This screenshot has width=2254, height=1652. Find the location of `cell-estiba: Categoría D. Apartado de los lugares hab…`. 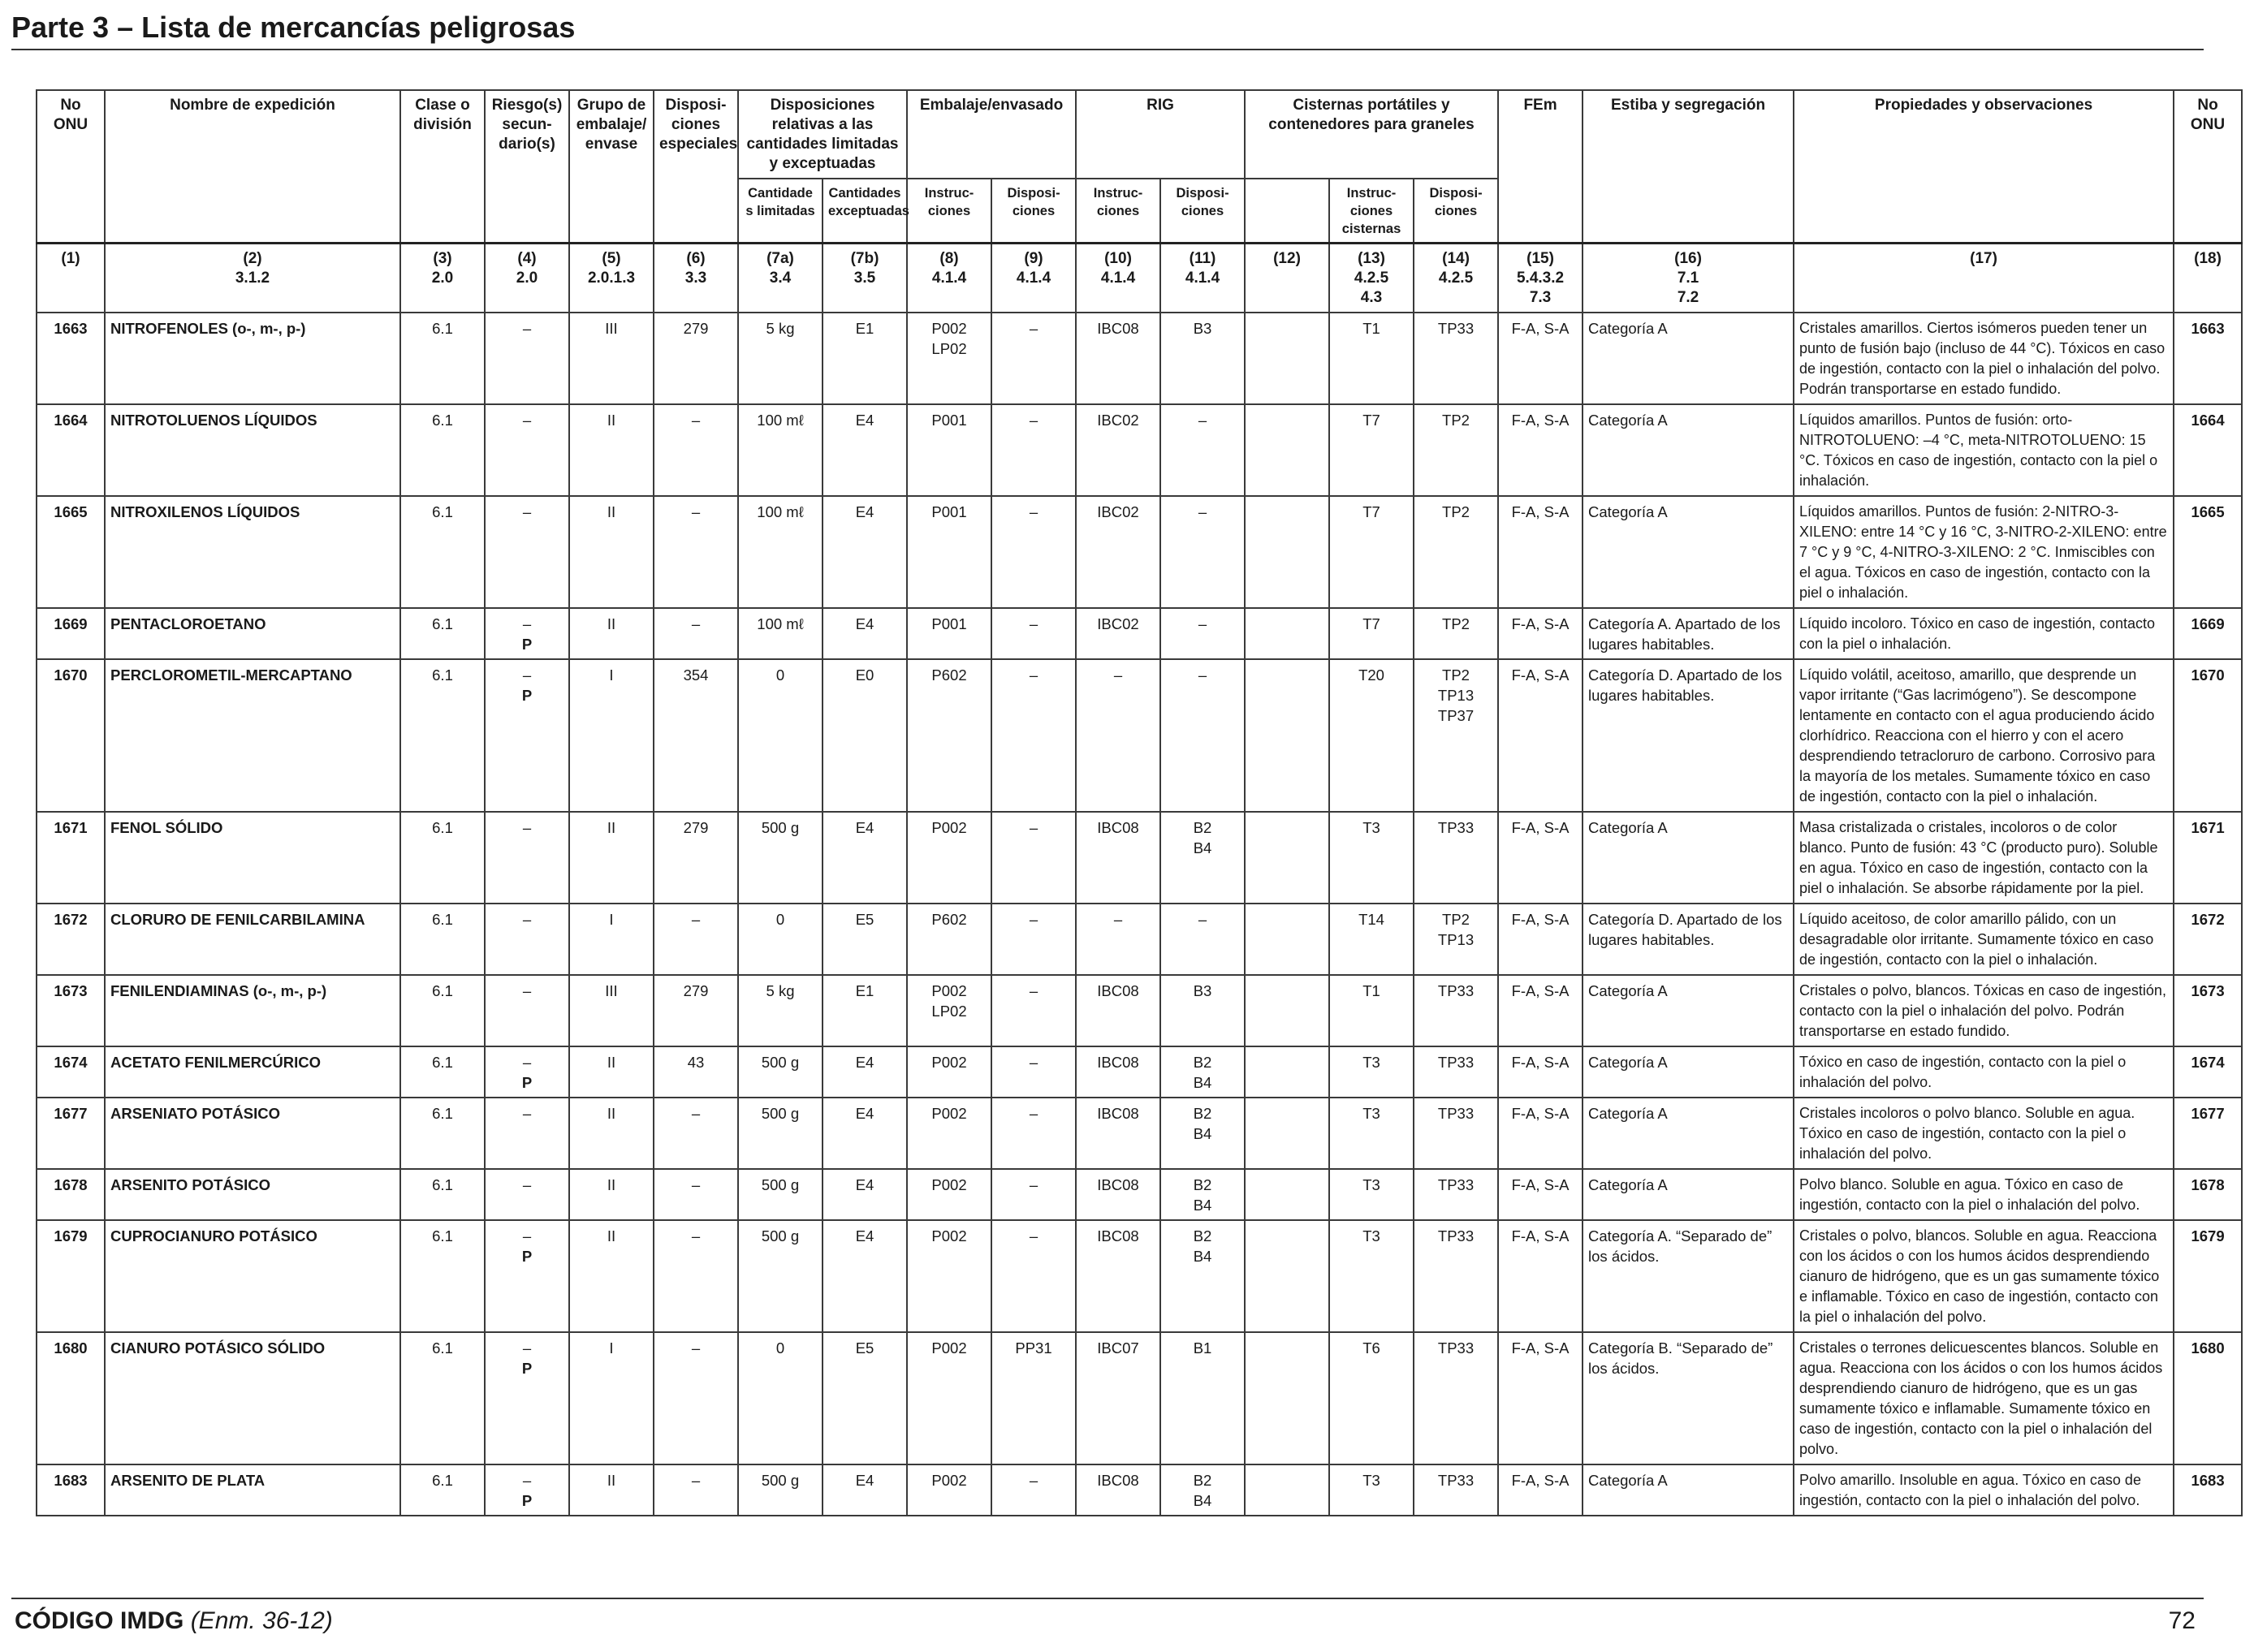

cell-estiba: Categoría D. Apartado de los lugares hab… is located at coordinates (1688, 735).